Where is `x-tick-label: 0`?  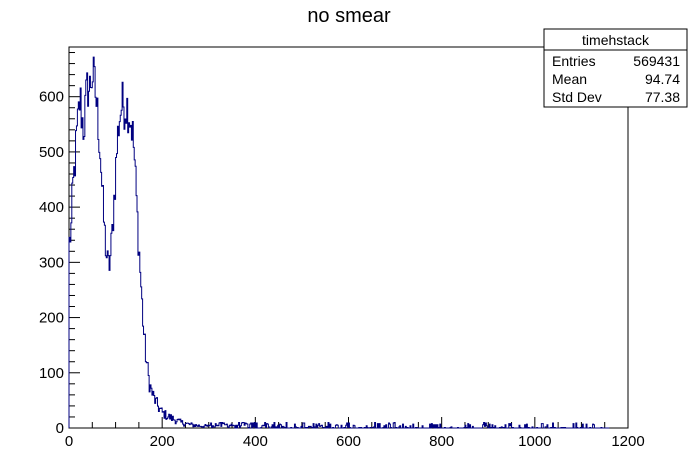 x-tick-label: 0 is located at coordinates (69, 441).